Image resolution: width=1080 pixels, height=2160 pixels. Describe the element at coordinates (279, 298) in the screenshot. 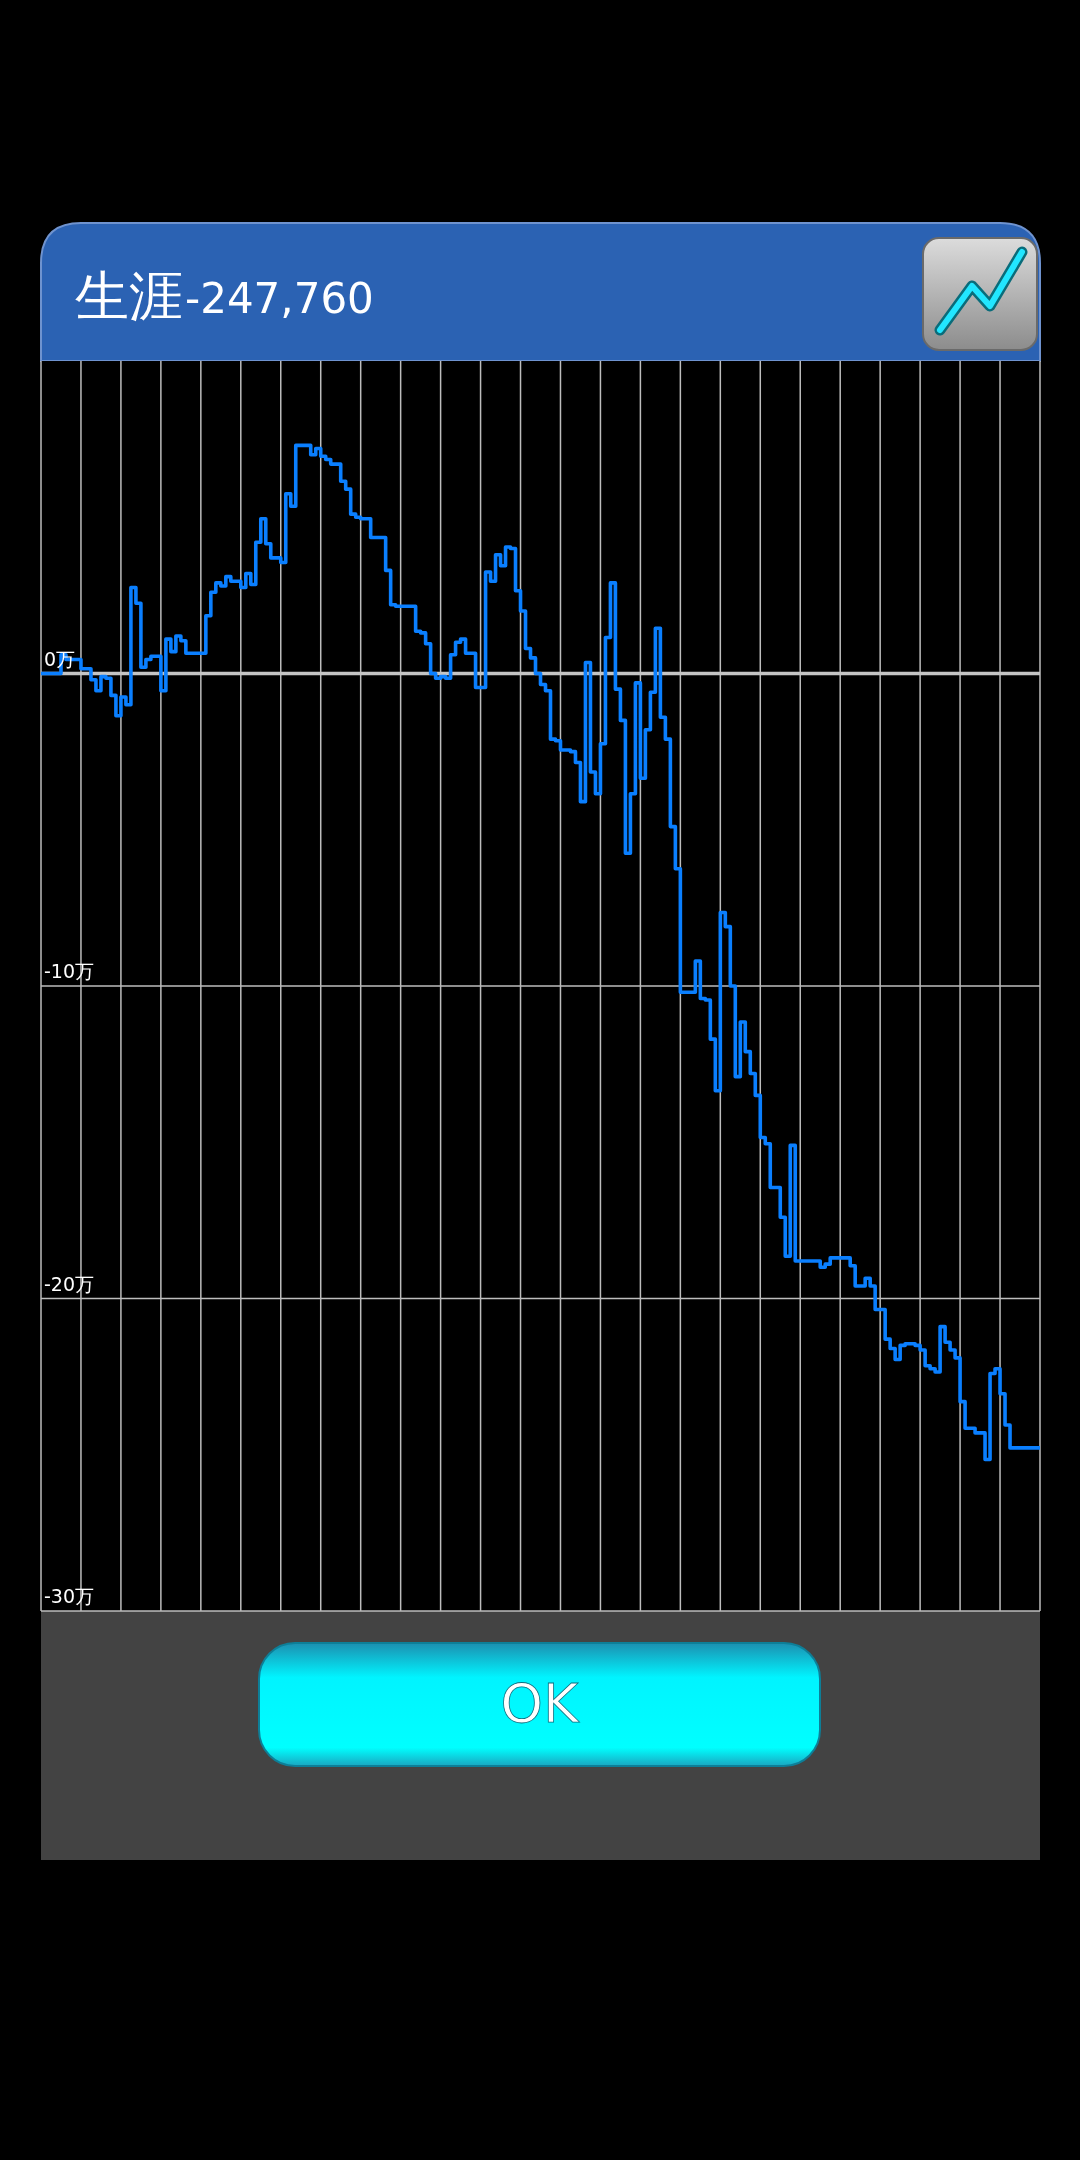

I see `chart-subtitle: -247,760` at that location.